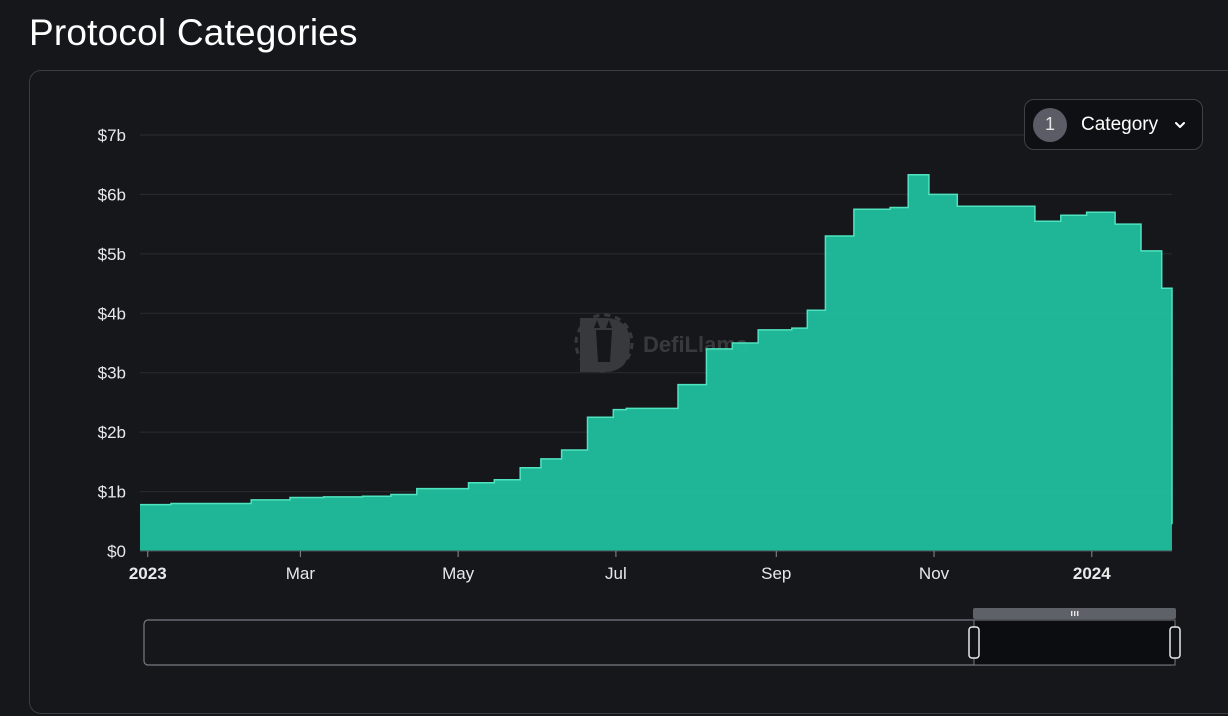  Describe the element at coordinates (116, 551) in the screenshot. I see `y-tick-label: $0` at that location.